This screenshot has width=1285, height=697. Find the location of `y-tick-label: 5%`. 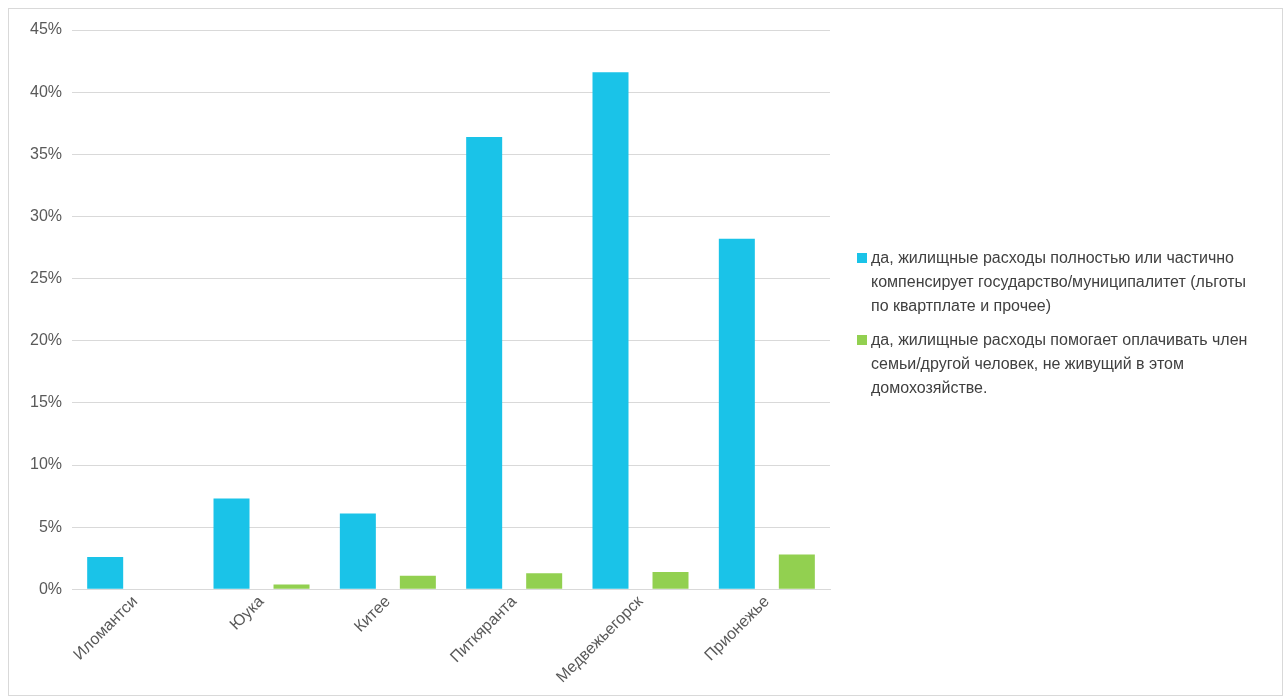

y-tick-label: 5% is located at coordinates (50, 526).